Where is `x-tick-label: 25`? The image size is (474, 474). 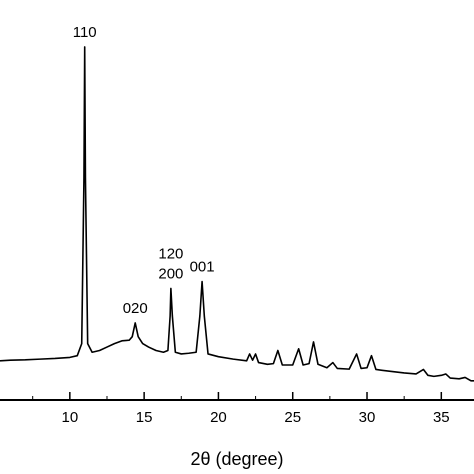
x-tick-label: 25 is located at coordinates (292, 417).